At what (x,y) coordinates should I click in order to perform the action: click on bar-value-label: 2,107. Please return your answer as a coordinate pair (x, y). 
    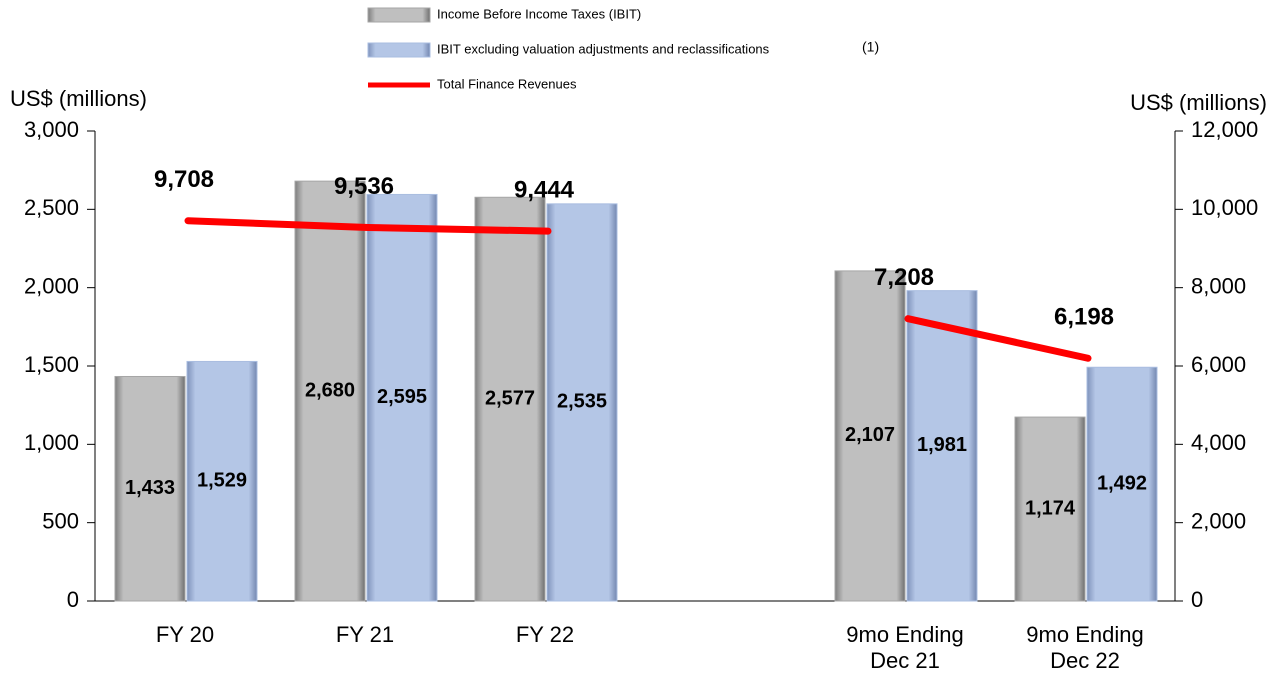
    Looking at the image, I should click on (870, 435).